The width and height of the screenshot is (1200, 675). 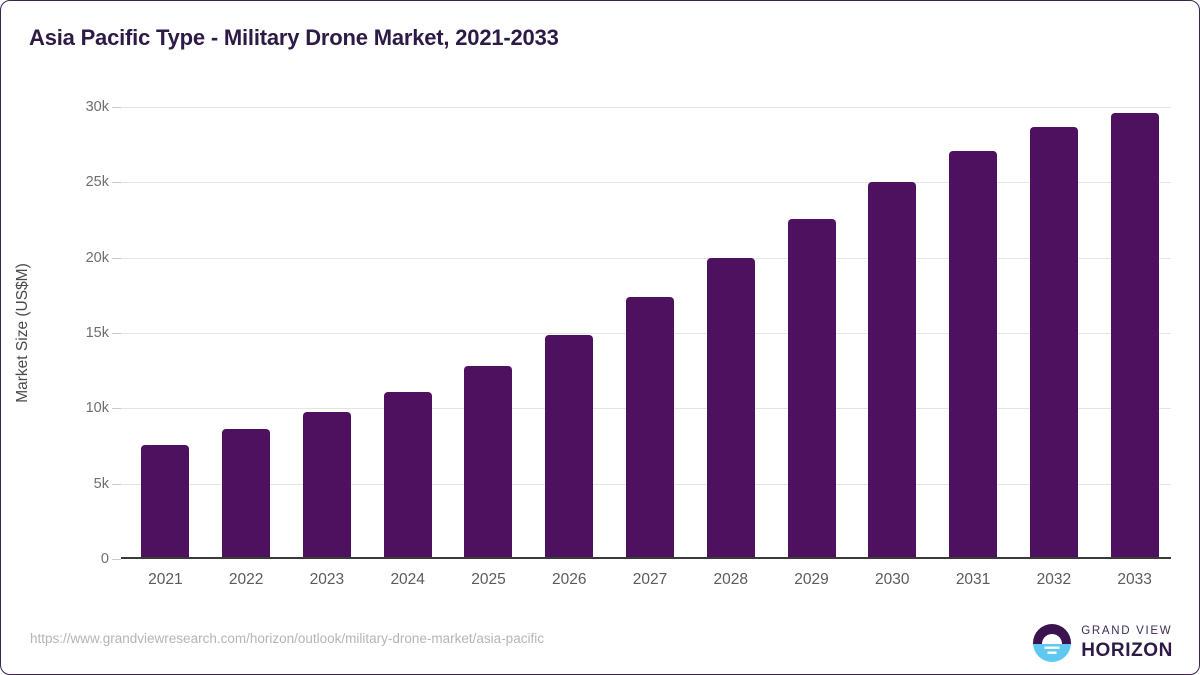 I want to click on bar-2023, so click(x=326, y=485).